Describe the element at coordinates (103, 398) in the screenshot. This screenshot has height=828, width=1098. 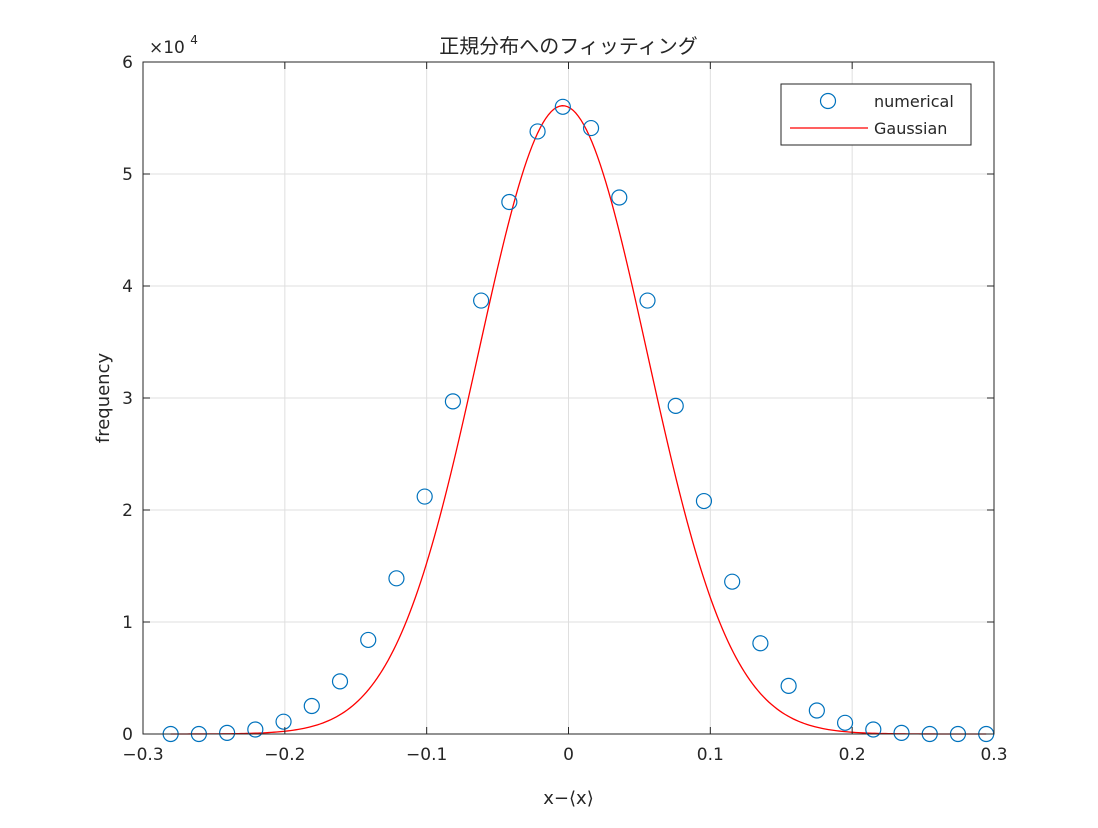
I see `y-axis-label: frequency` at that location.